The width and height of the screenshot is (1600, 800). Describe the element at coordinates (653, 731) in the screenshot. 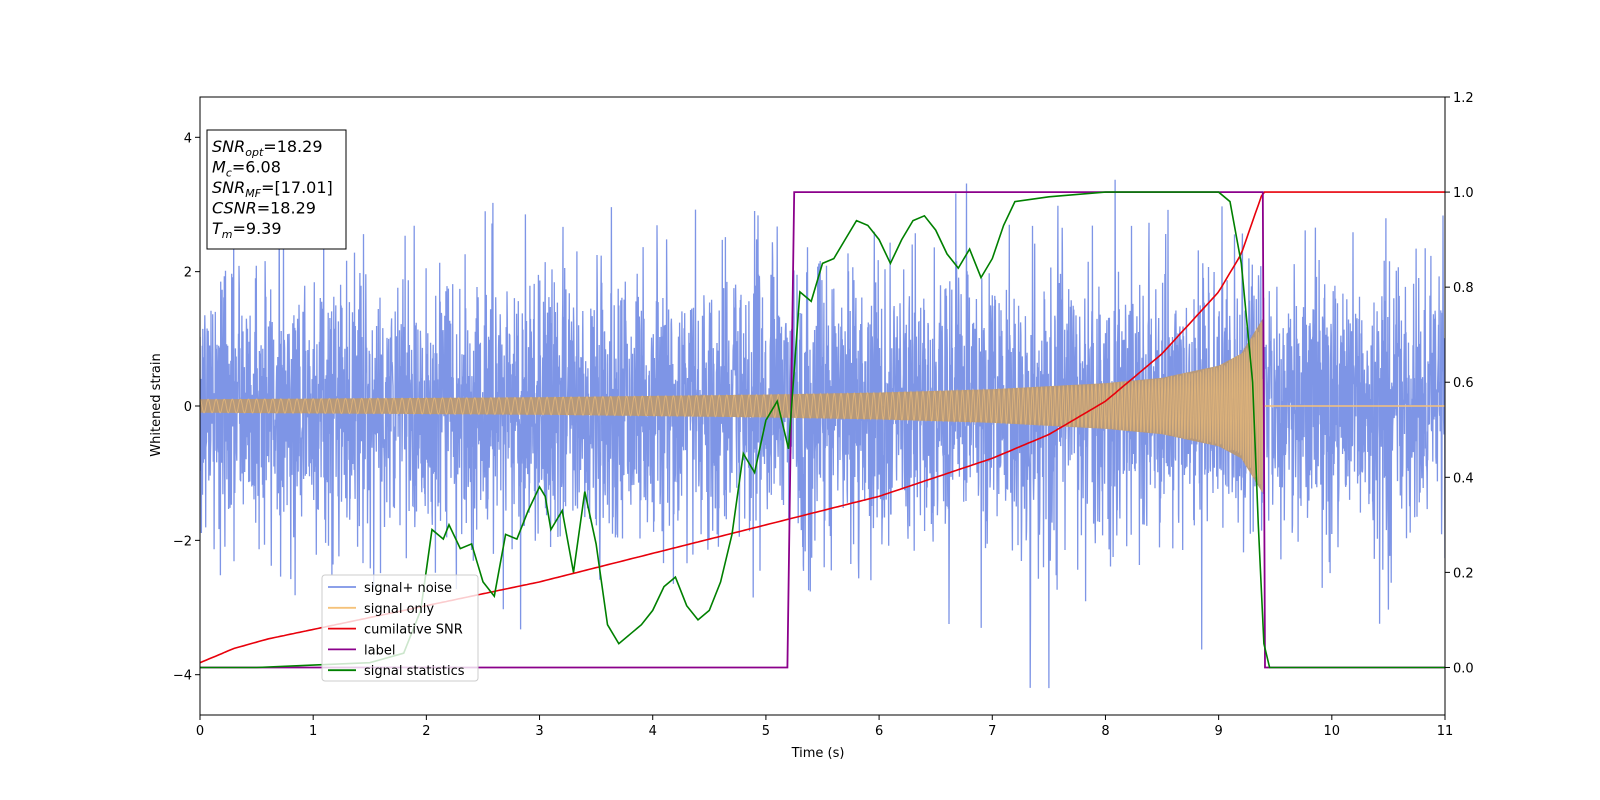

I see `x-tick-label: 4` at that location.